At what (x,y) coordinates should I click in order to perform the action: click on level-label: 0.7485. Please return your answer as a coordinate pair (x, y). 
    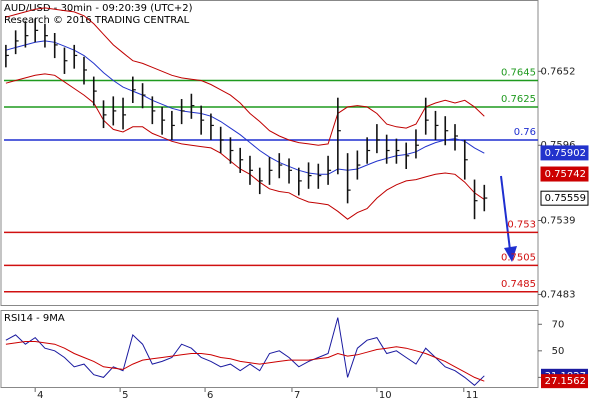
    Looking at the image, I should click on (518, 284).